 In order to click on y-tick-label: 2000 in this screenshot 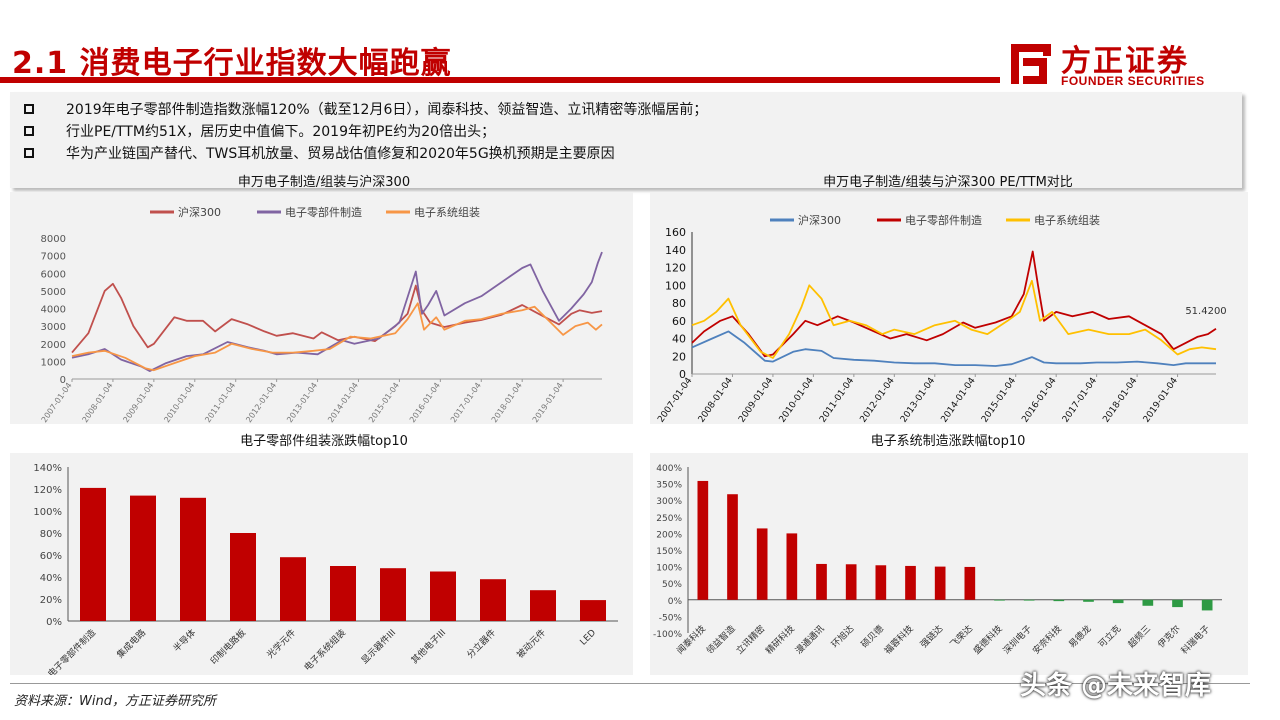, I will do `click(53, 345)`.